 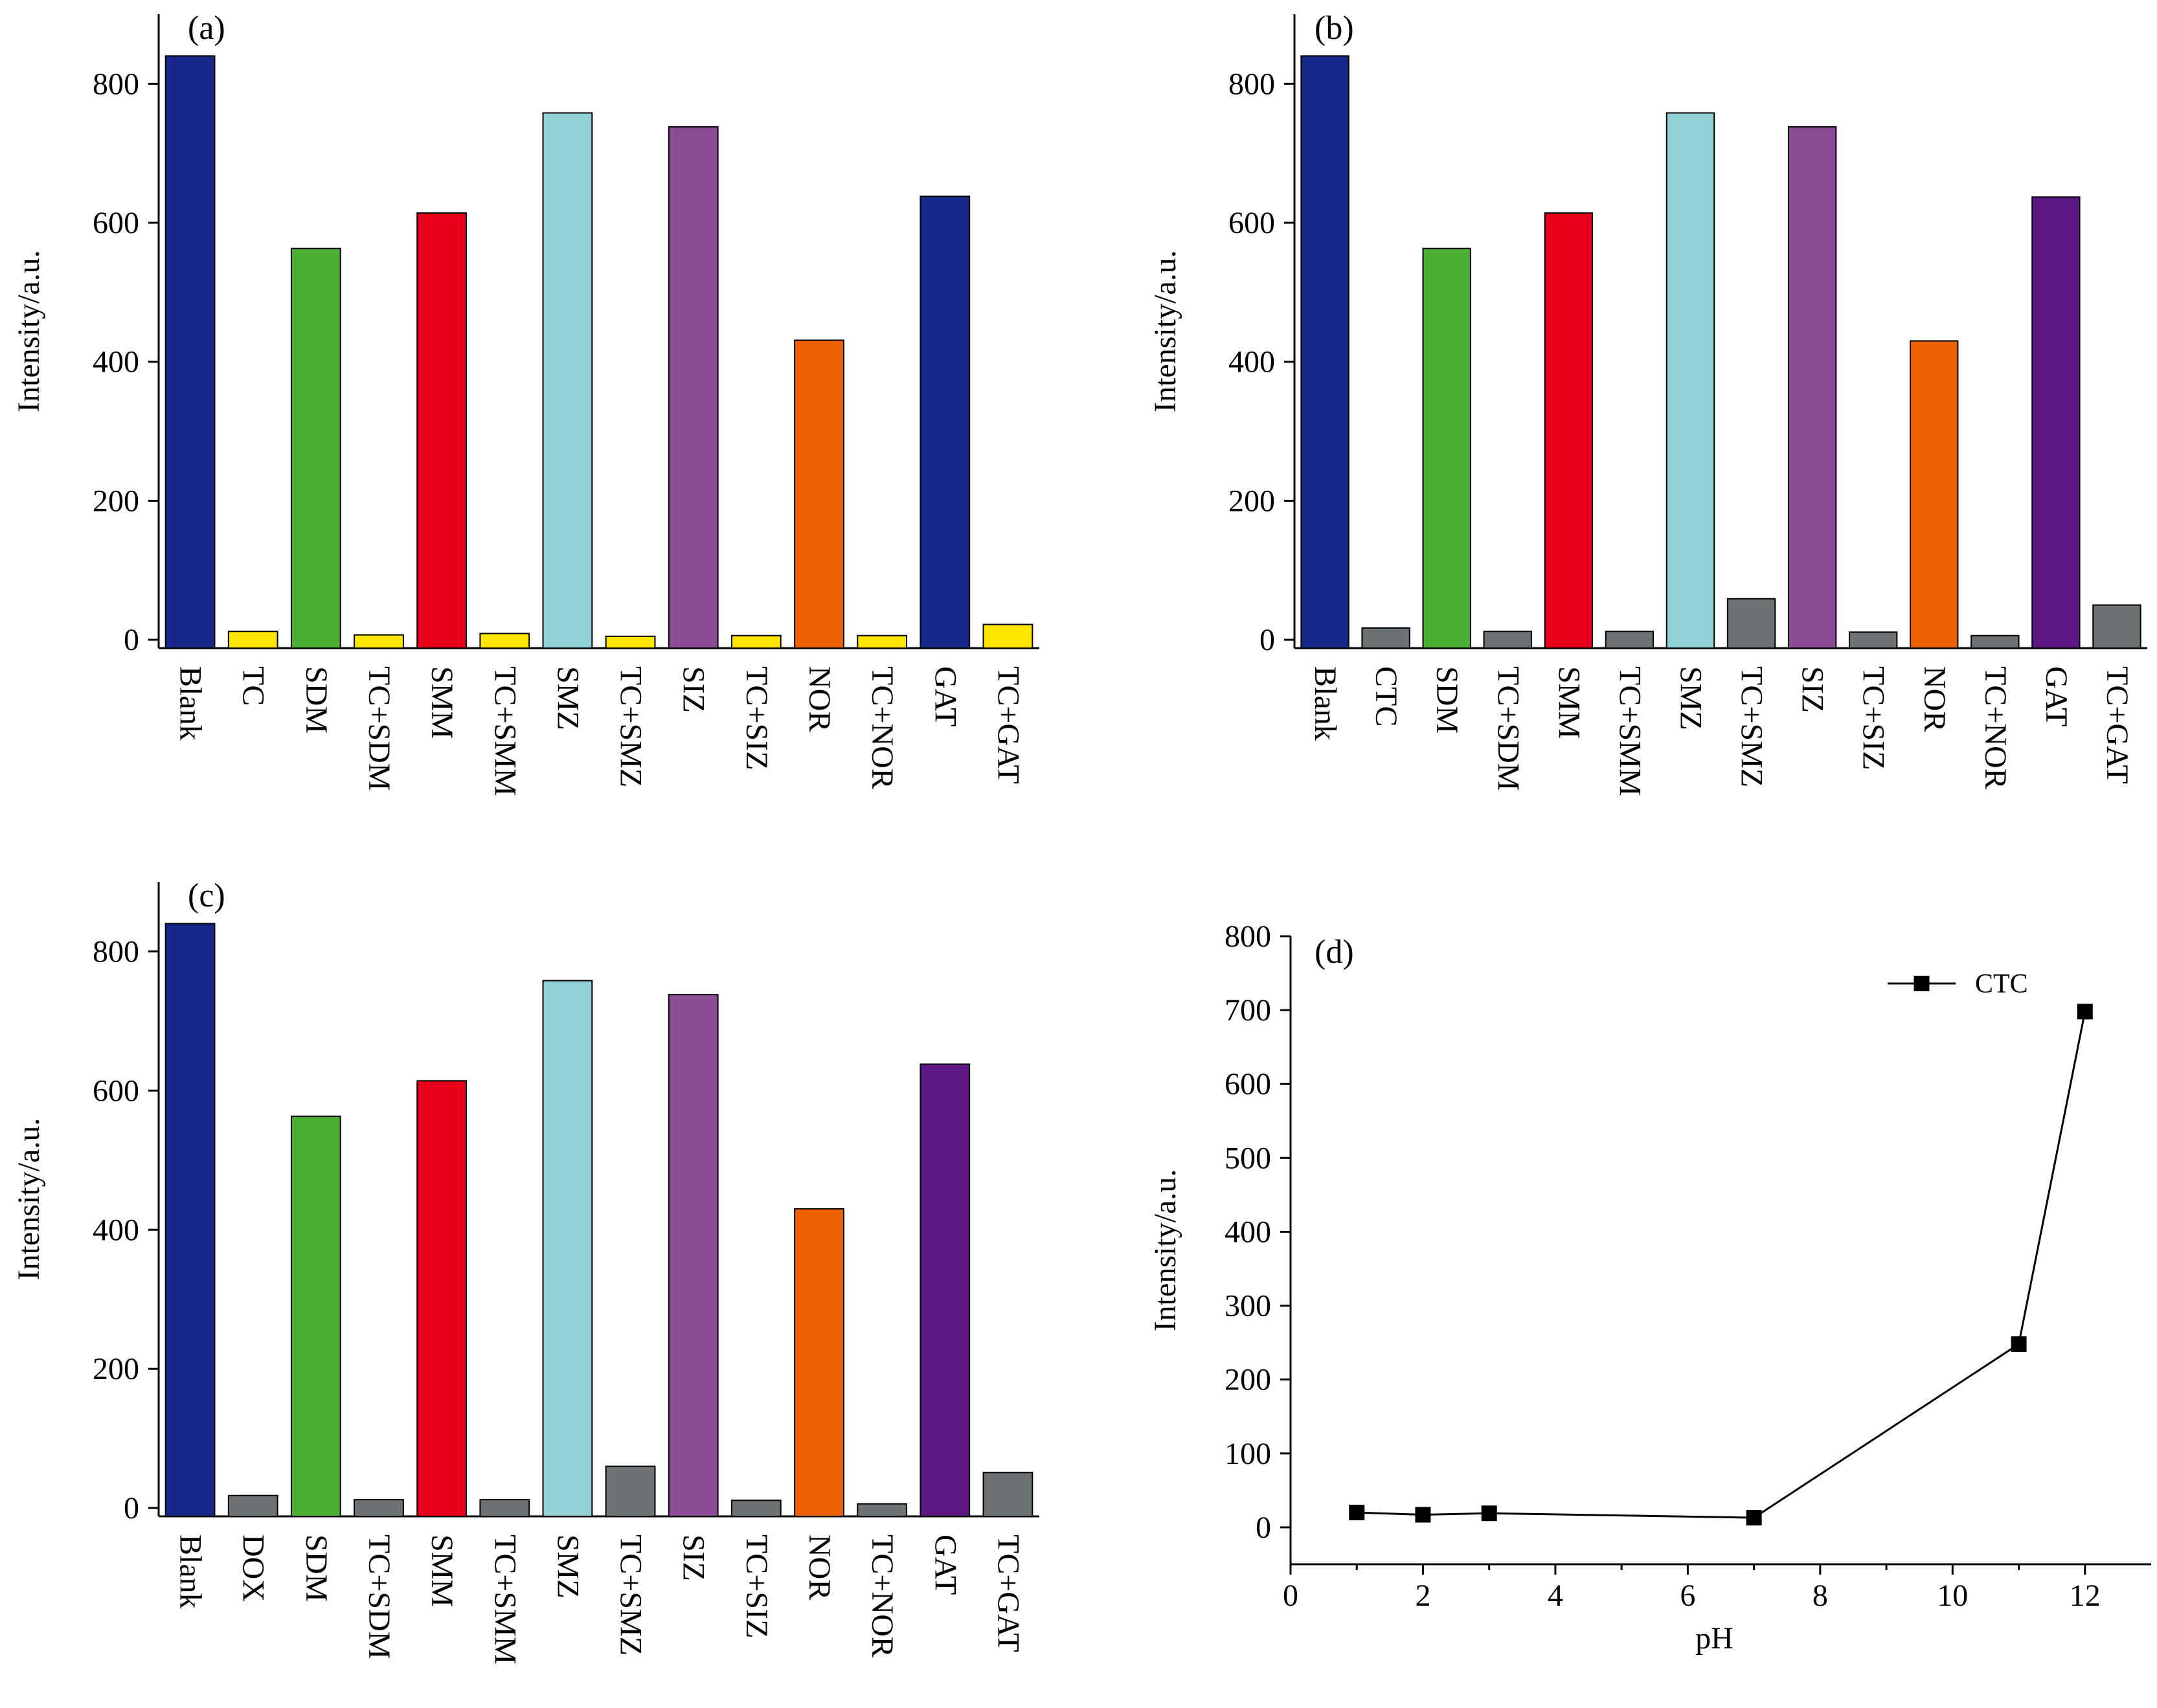 What do you see at coordinates (253, 686) in the screenshot?
I see `category-label: TC` at bounding box center [253, 686].